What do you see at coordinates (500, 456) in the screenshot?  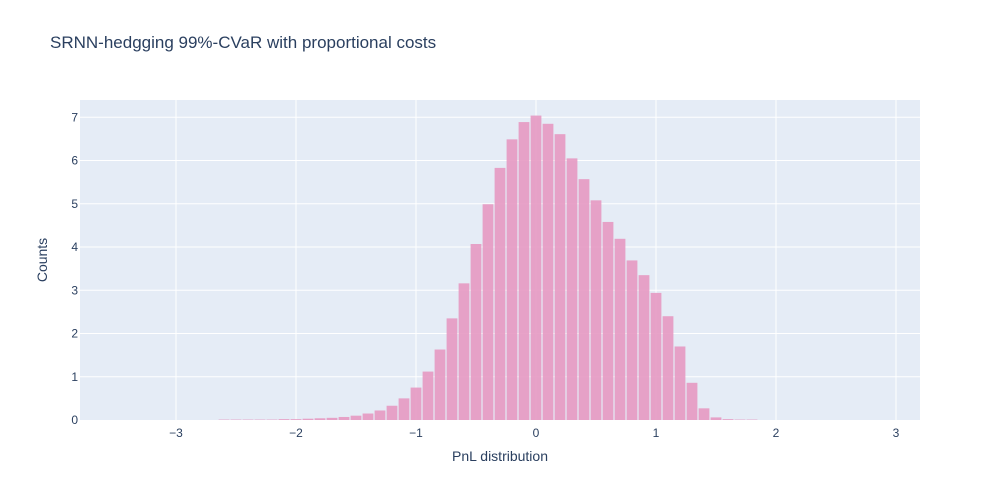 I see `x-axis-title: PnL distribution` at bounding box center [500, 456].